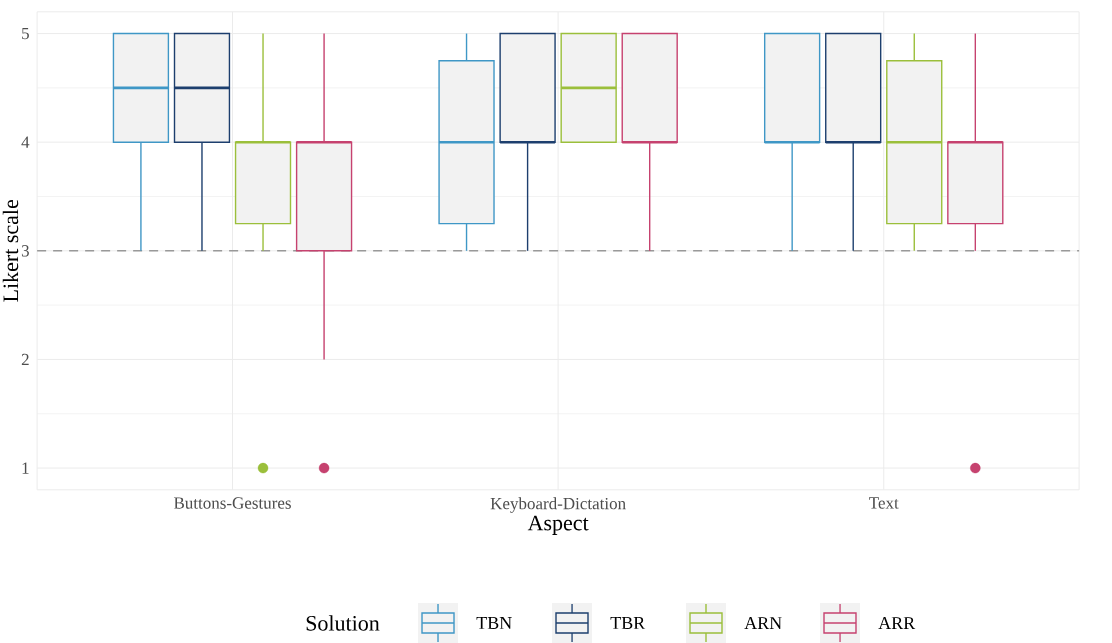 The width and height of the screenshot is (1112, 643). What do you see at coordinates (25, 359) in the screenshot?
I see `y-tick-label: 2` at bounding box center [25, 359].